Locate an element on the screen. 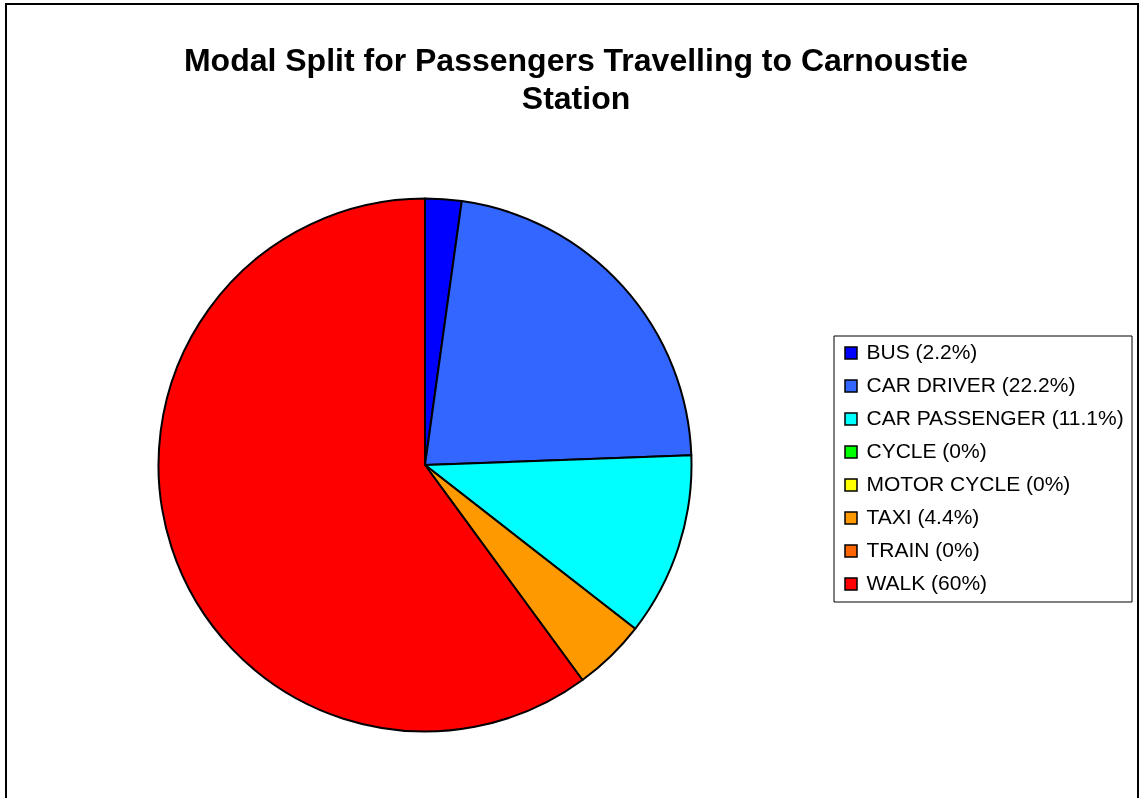 Image resolution: width=1144 pixels, height=798 pixels. chart-title: Modal Split for Passengers Travelling to Carnoustie Station is located at coordinates (576, 79).